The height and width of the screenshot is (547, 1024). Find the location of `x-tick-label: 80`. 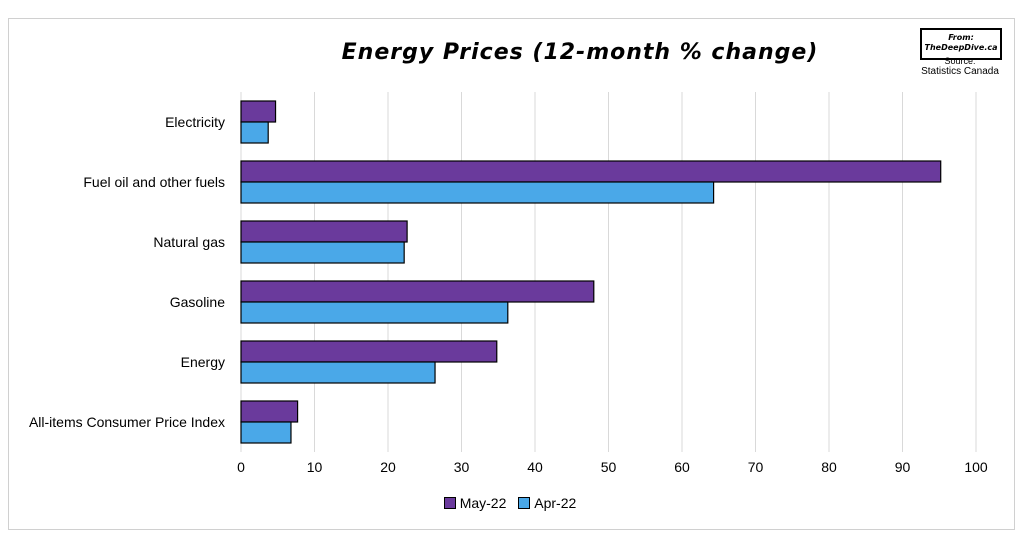

x-tick-label: 80 is located at coordinates (829, 467).